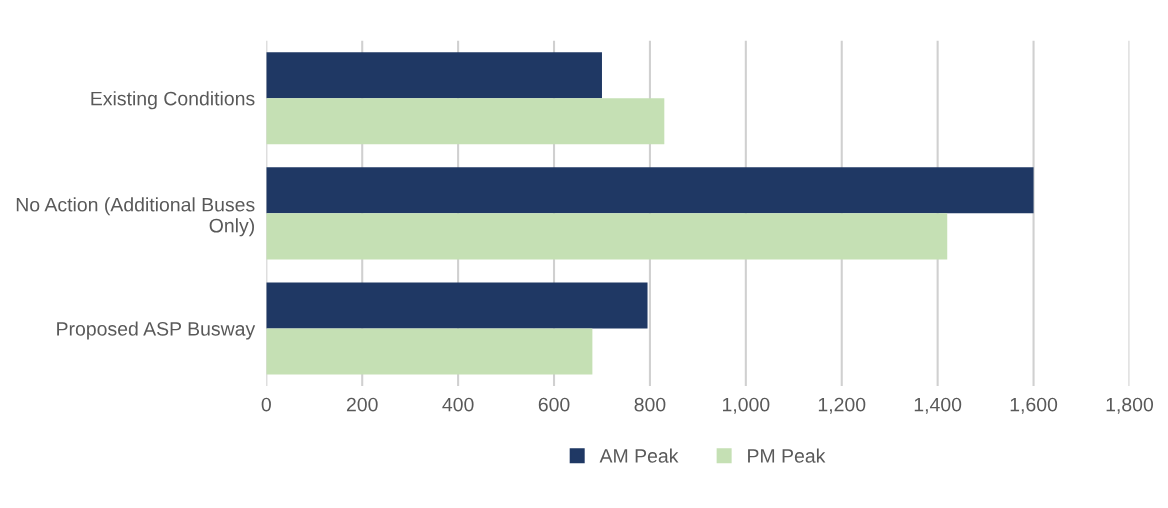 The image size is (1168, 508). Describe the element at coordinates (458, 404) in the screenshot. I see `x-tick-label: 400` at that location.